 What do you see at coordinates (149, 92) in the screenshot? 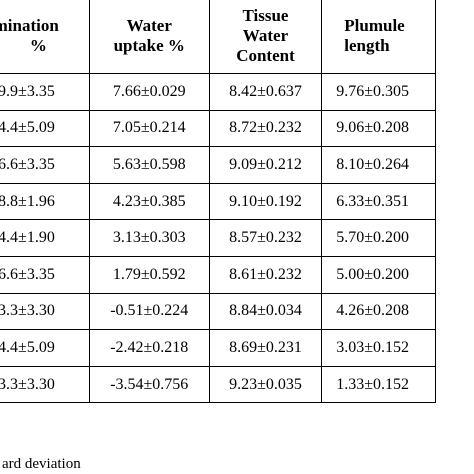
I see `table-cell: 7.66±0.029` at bounding box center [149, 92].